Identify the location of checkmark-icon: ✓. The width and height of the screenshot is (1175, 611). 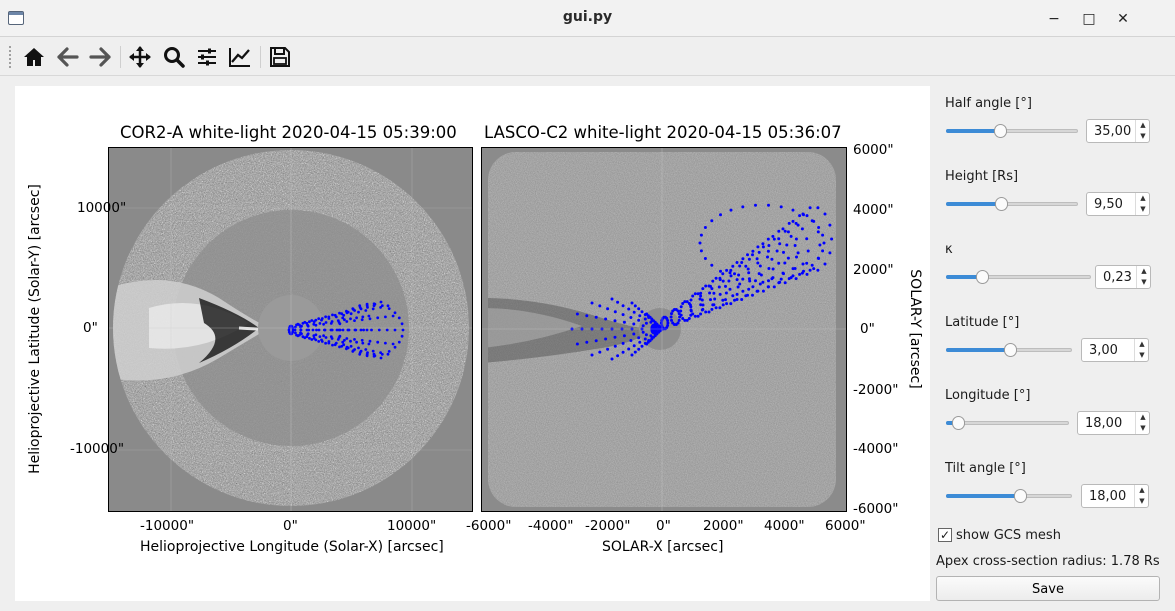
(945, 535).